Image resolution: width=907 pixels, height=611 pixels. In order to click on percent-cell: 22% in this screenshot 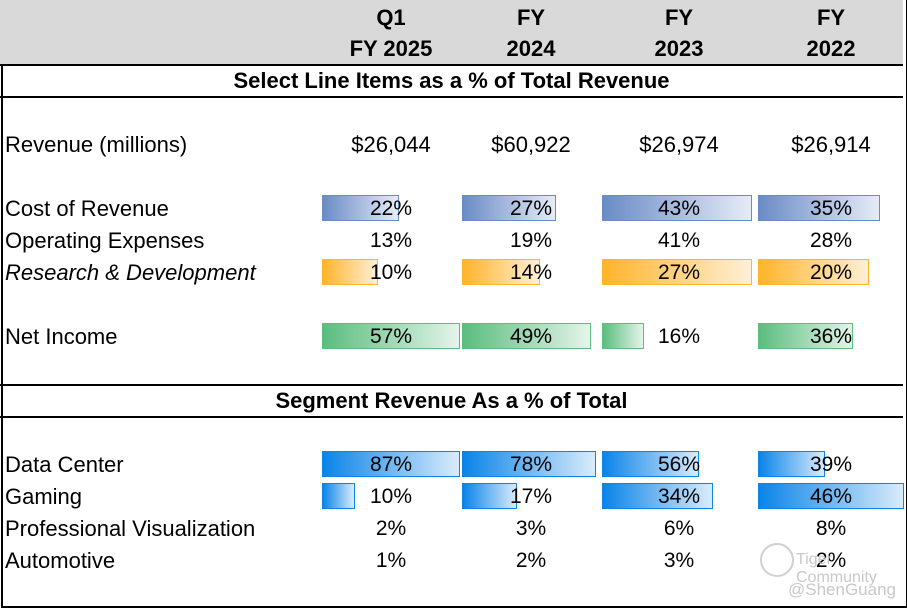, I will do `click(391, 209)`.